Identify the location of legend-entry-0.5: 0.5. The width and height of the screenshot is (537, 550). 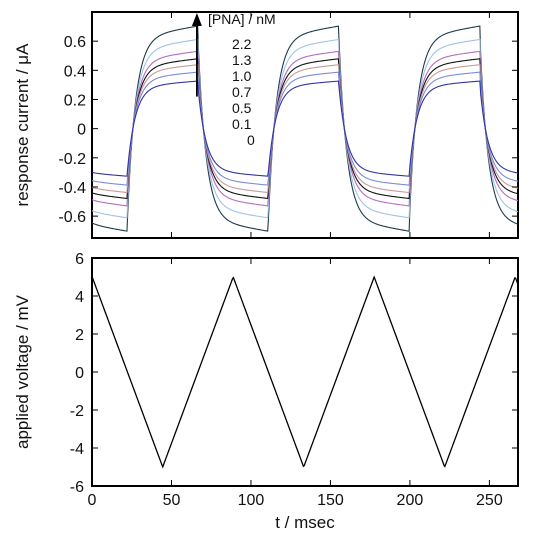
(242, 108).